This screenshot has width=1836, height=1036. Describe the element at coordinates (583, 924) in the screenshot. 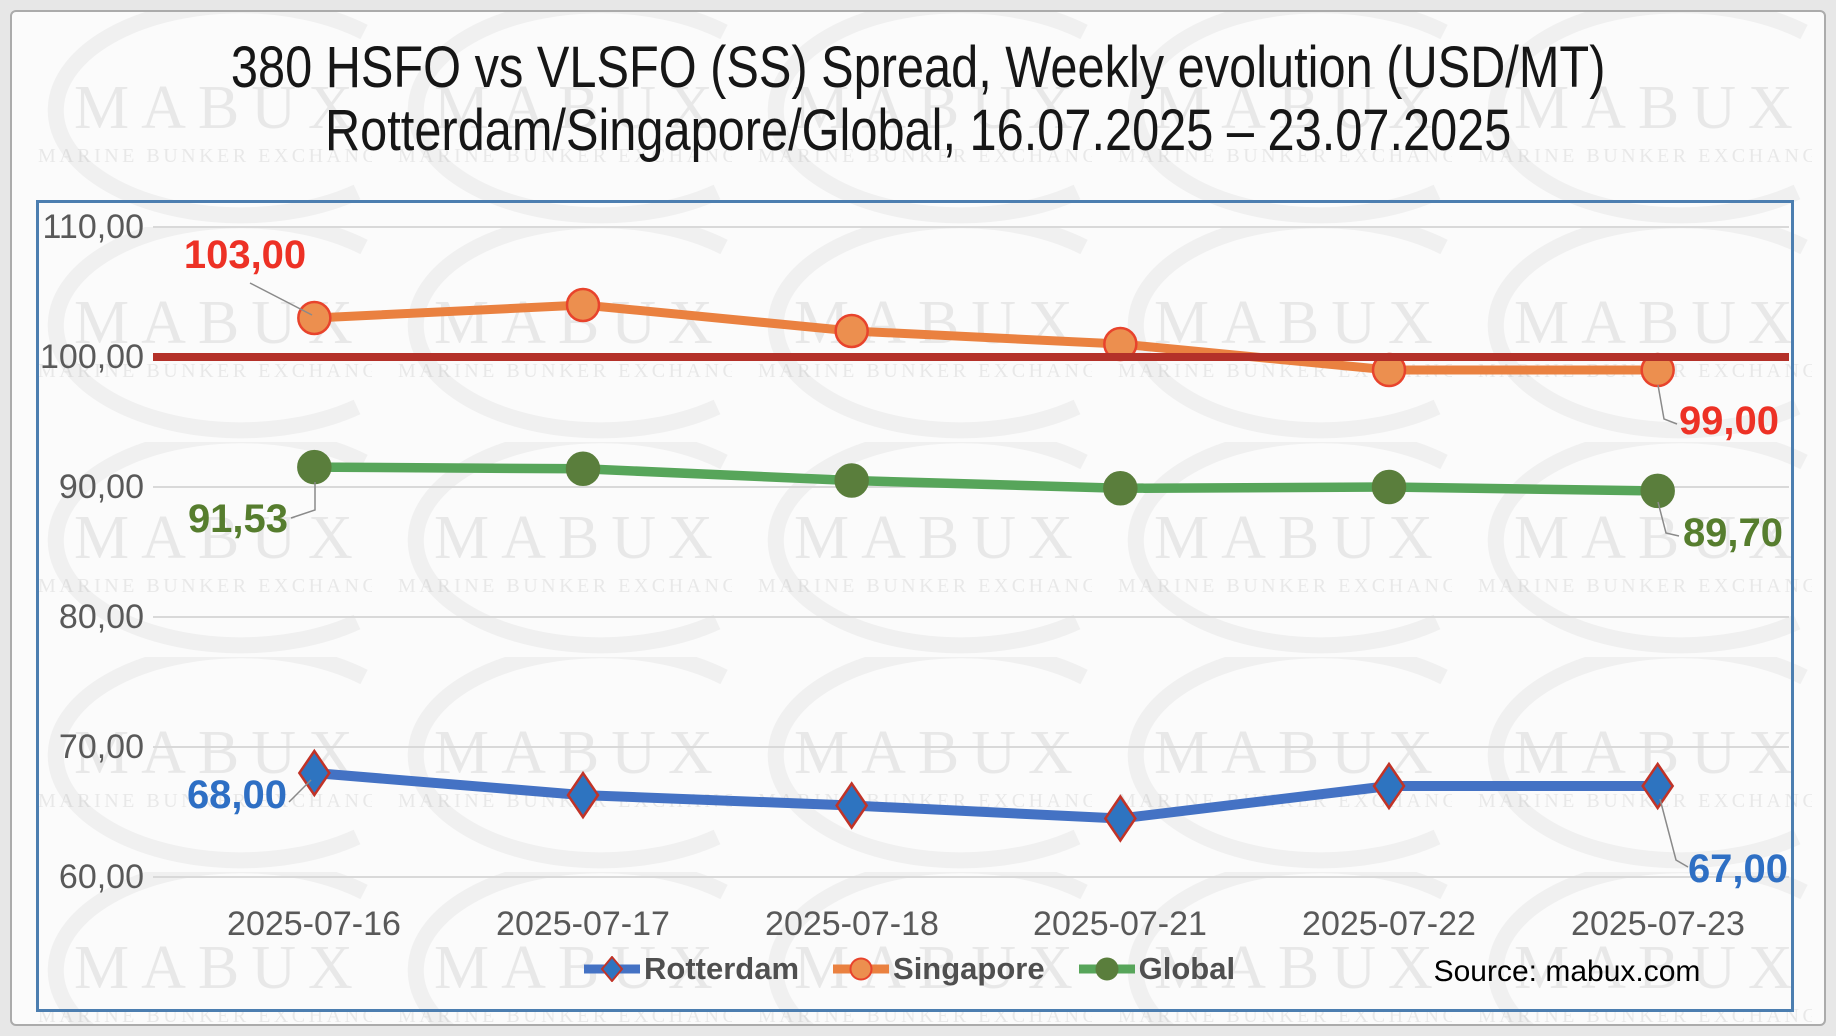

I see `x-axis-tick-2025-07-17: 2025-07-17` at that location.